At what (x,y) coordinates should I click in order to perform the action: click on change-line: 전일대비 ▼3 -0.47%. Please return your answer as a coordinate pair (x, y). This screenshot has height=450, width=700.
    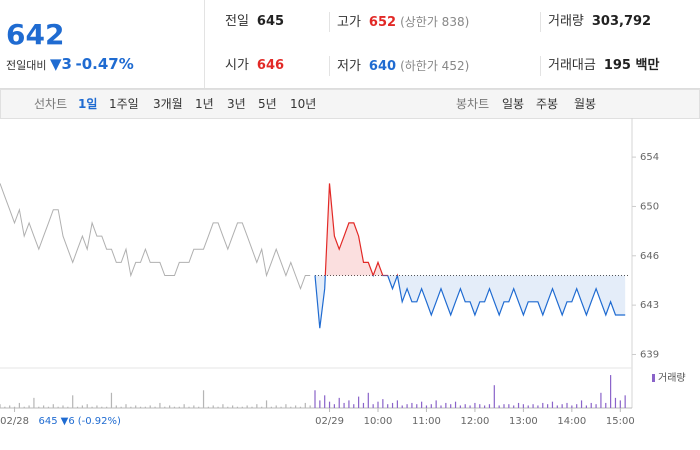
    Looking at the image, I should click on (70, 64).